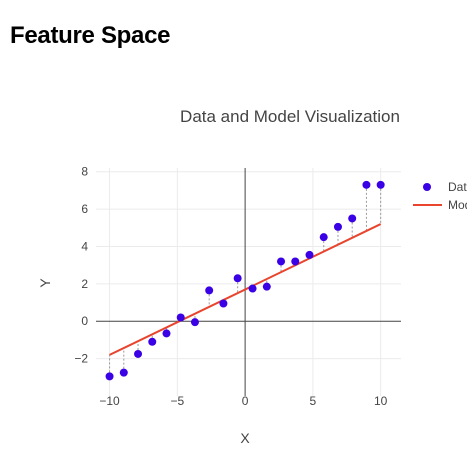  What do you see at coordinates (313, 401) in the screenshot?
I see `x-tick-label: 5` at bounding box center [313, 401].